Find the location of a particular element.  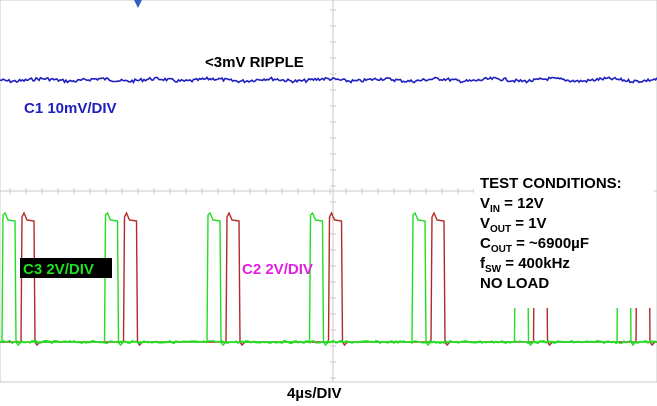

x-axis-scale-label: 4µs/DIV is located at coordinates (314, 393).